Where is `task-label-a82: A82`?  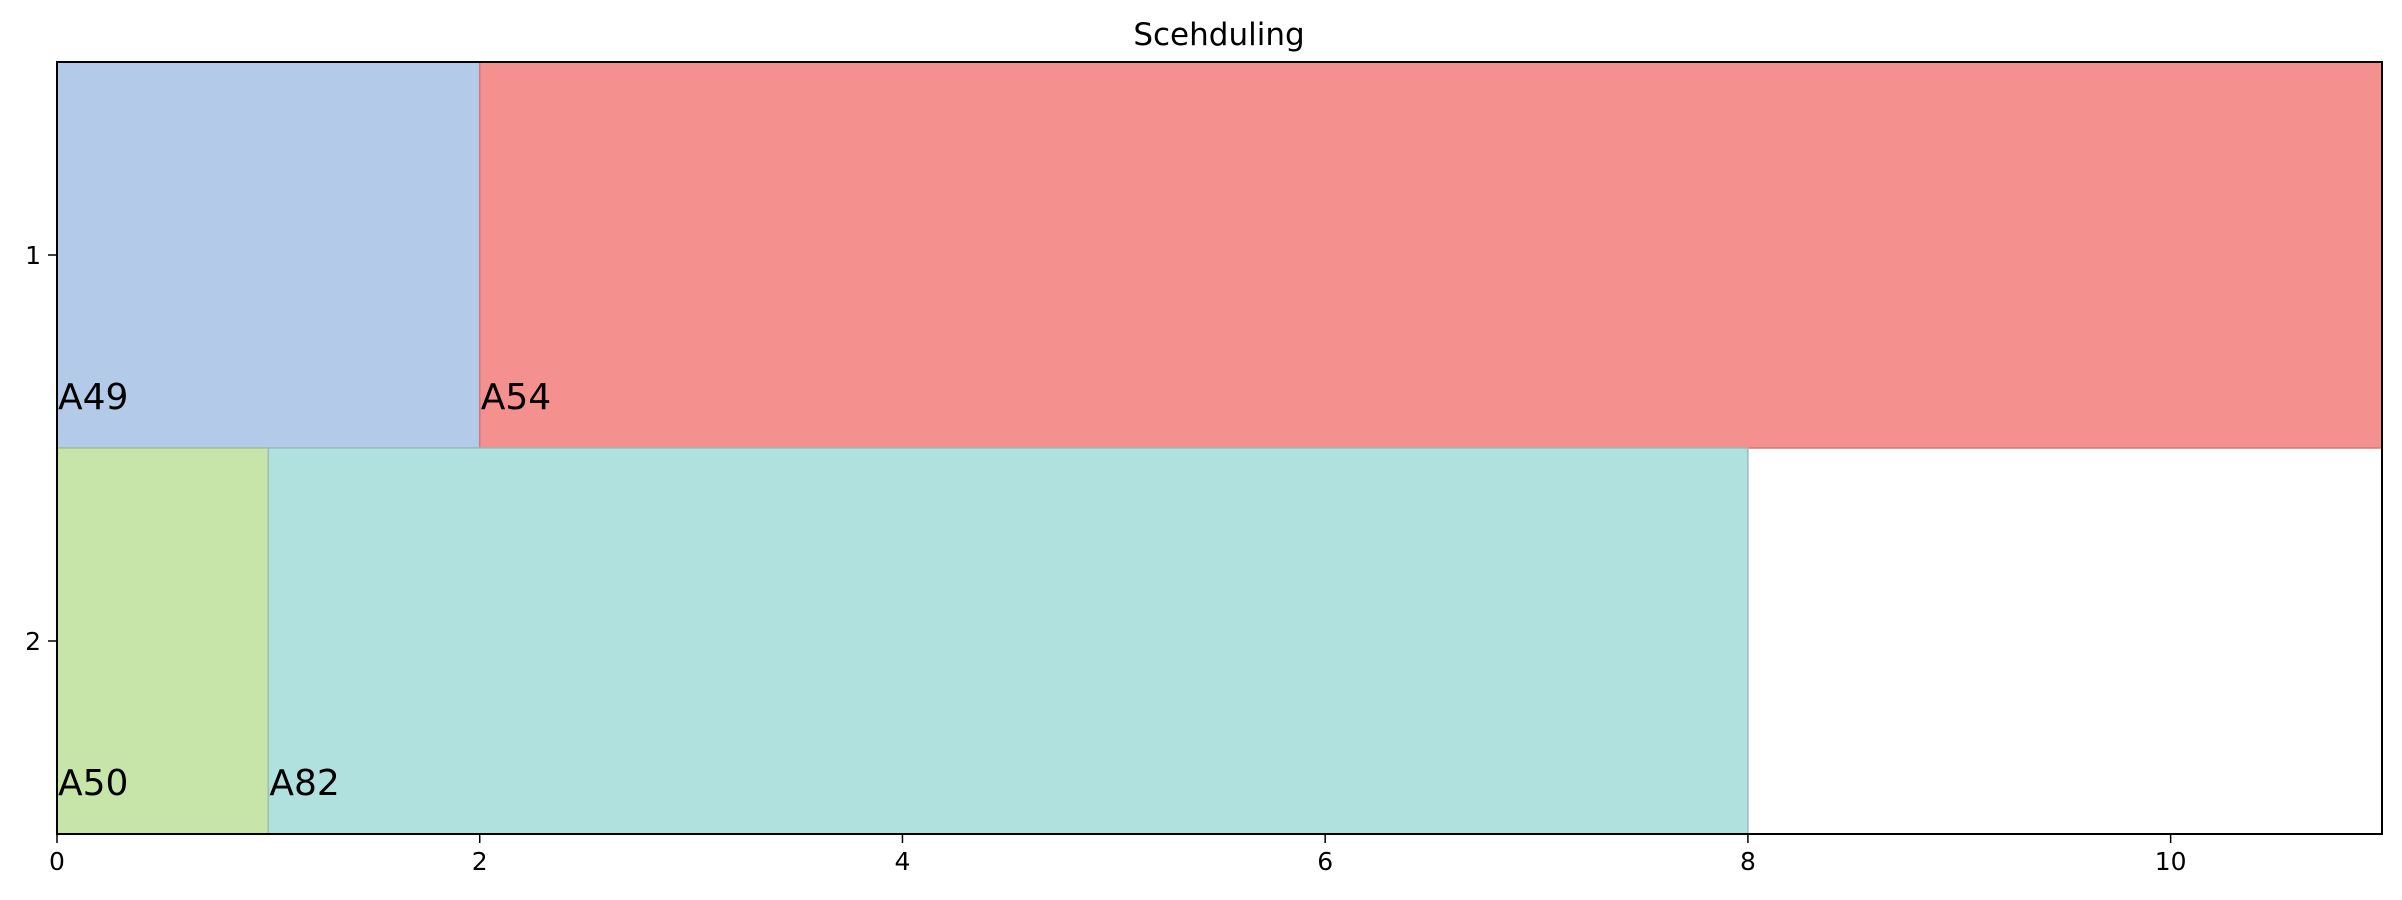 task-label-a82: A82 is located at coordinates (304, 783).